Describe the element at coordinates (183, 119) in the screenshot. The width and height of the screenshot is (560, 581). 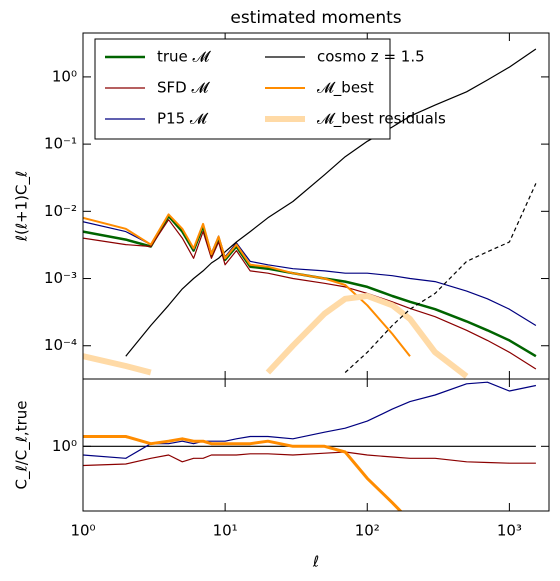
I see `legend-label: P15 𝓜` at that location.